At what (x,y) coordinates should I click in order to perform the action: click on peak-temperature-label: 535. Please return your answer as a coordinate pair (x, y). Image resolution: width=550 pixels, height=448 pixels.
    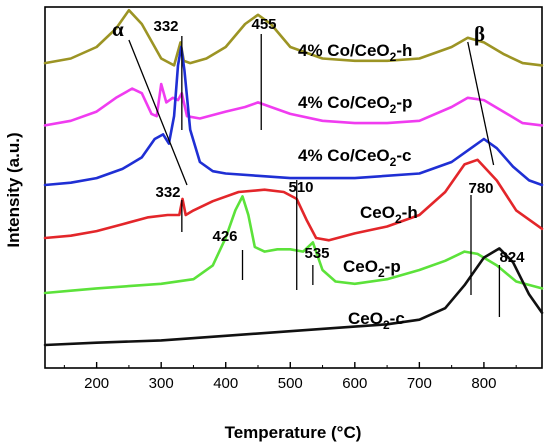
    Looking at the image, I should click on (316, 253).